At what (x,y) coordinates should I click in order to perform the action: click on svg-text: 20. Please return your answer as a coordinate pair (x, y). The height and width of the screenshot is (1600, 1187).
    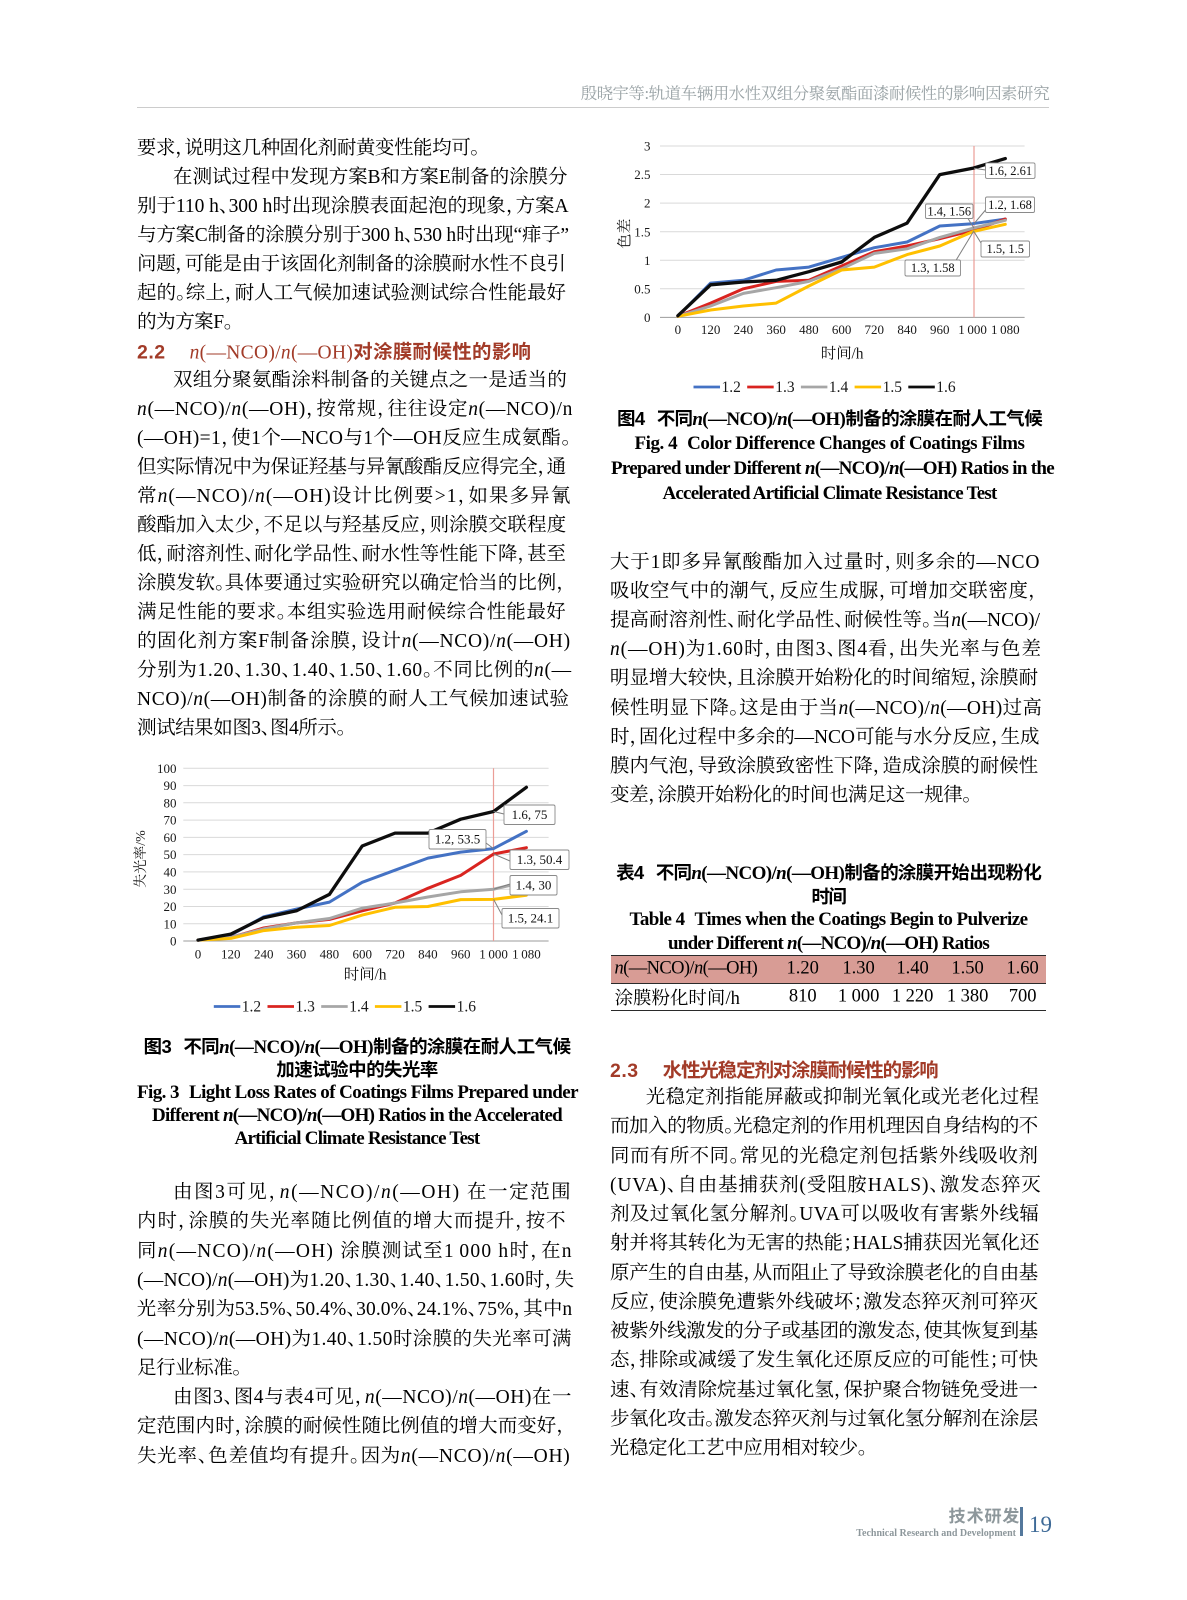
    Looking at the image, I should click on (170, 906).